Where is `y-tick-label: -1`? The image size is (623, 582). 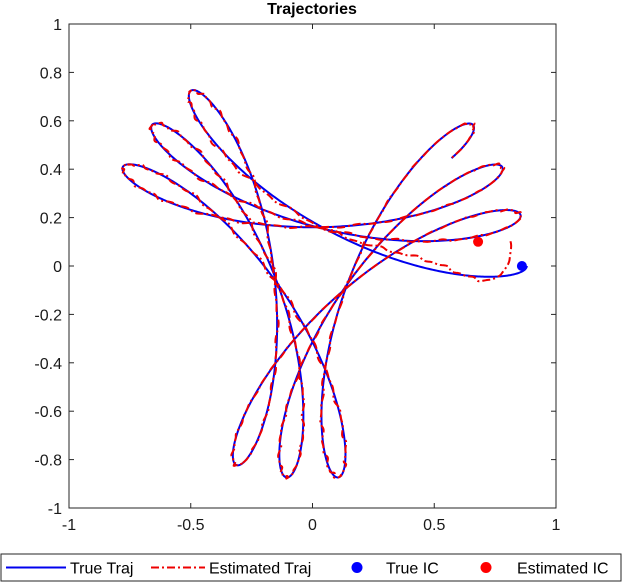 y-tick-label: -1 is located at coordinates (55, 509).